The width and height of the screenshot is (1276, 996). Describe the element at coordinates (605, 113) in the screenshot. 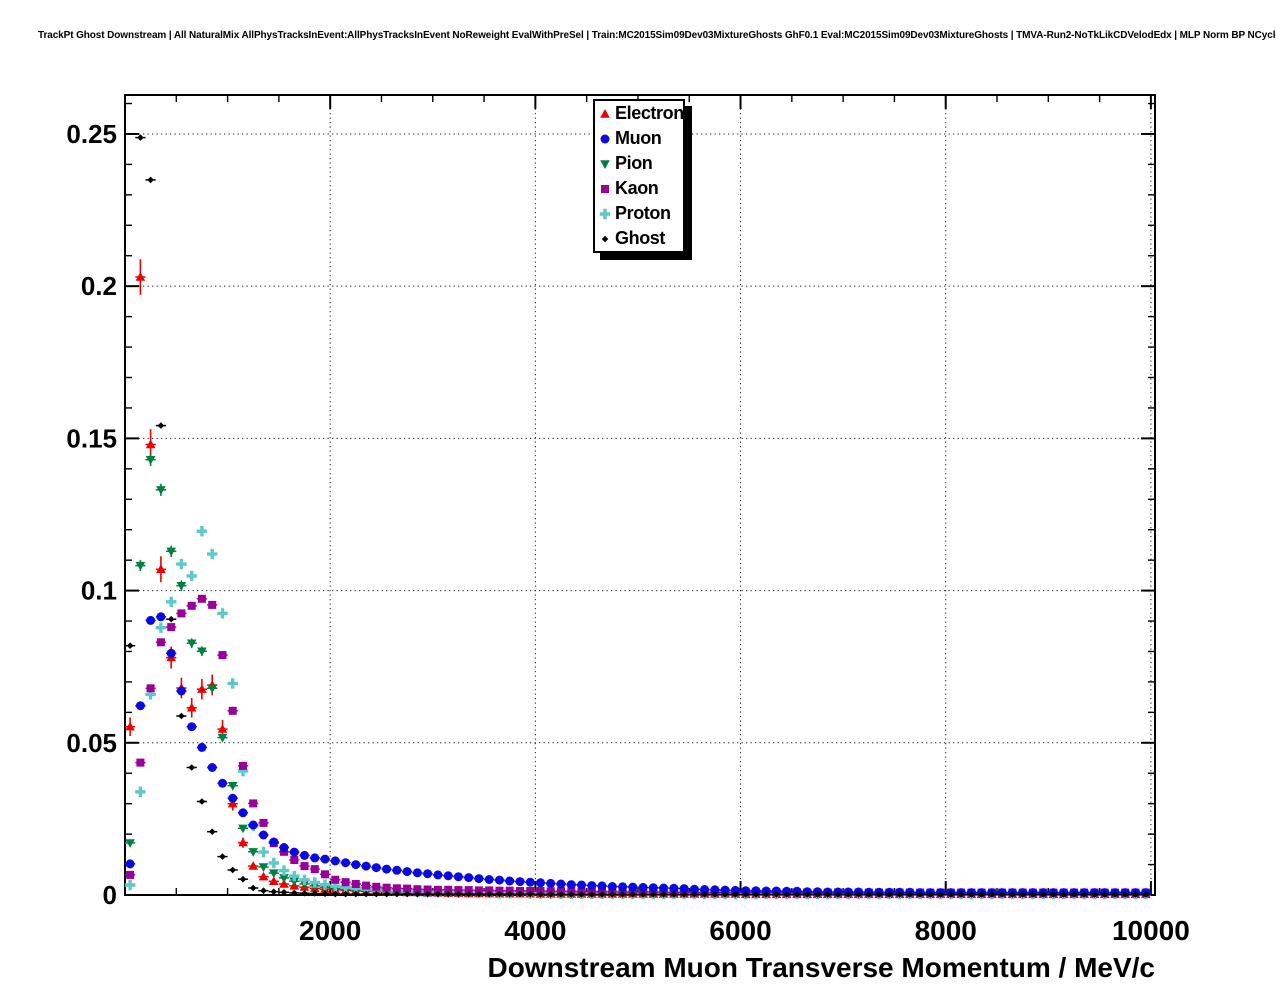

I see `legend-marker-electron-icon` at that location.